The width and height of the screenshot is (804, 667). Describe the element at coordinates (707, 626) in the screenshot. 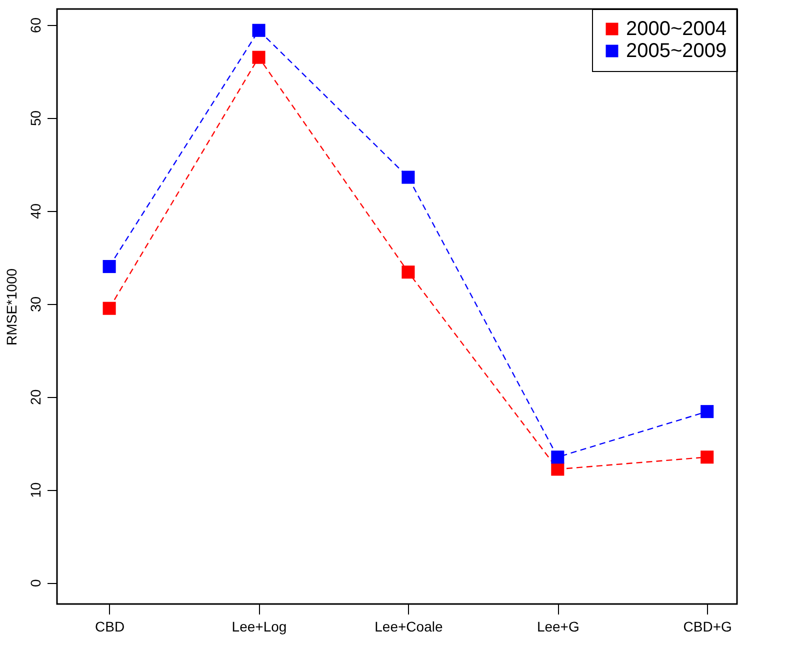

I see `x-tick-label: CBD+G` at that location.